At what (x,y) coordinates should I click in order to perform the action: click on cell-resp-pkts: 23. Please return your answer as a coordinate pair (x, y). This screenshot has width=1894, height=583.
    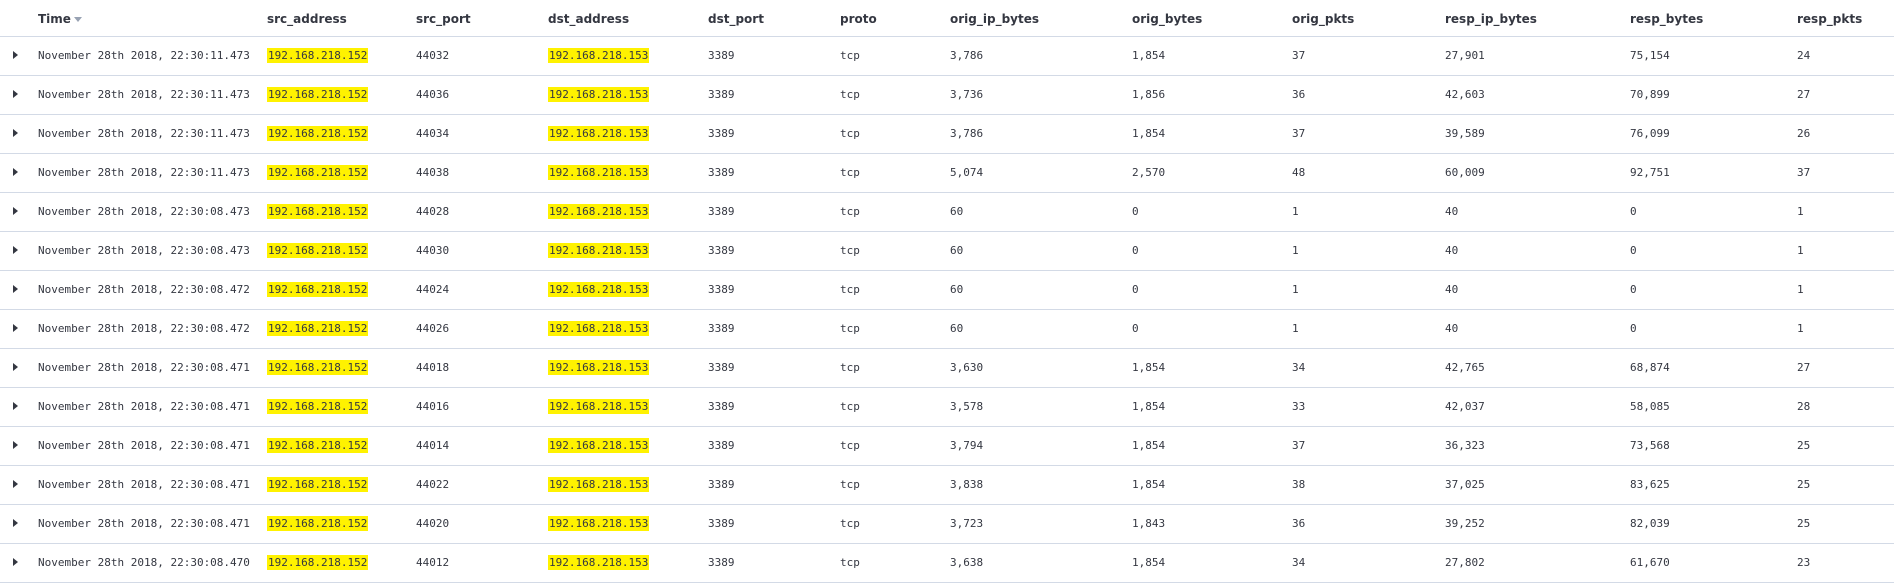
    Looking at the image, I should click on (1804, 562).